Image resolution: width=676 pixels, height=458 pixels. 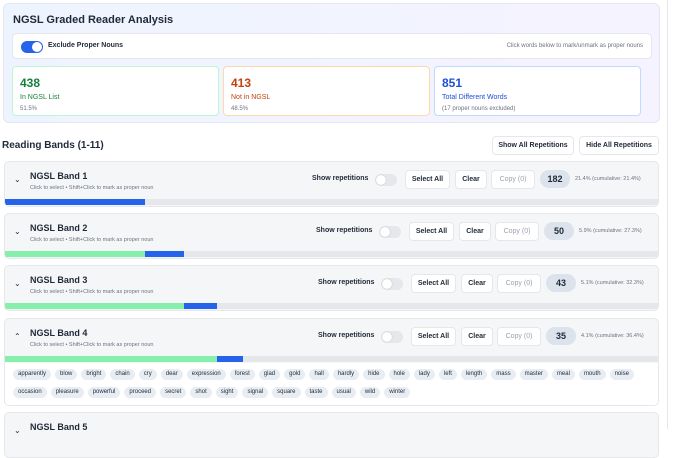 I want to click on word-chip: occasion, so click(x=30, y=392).